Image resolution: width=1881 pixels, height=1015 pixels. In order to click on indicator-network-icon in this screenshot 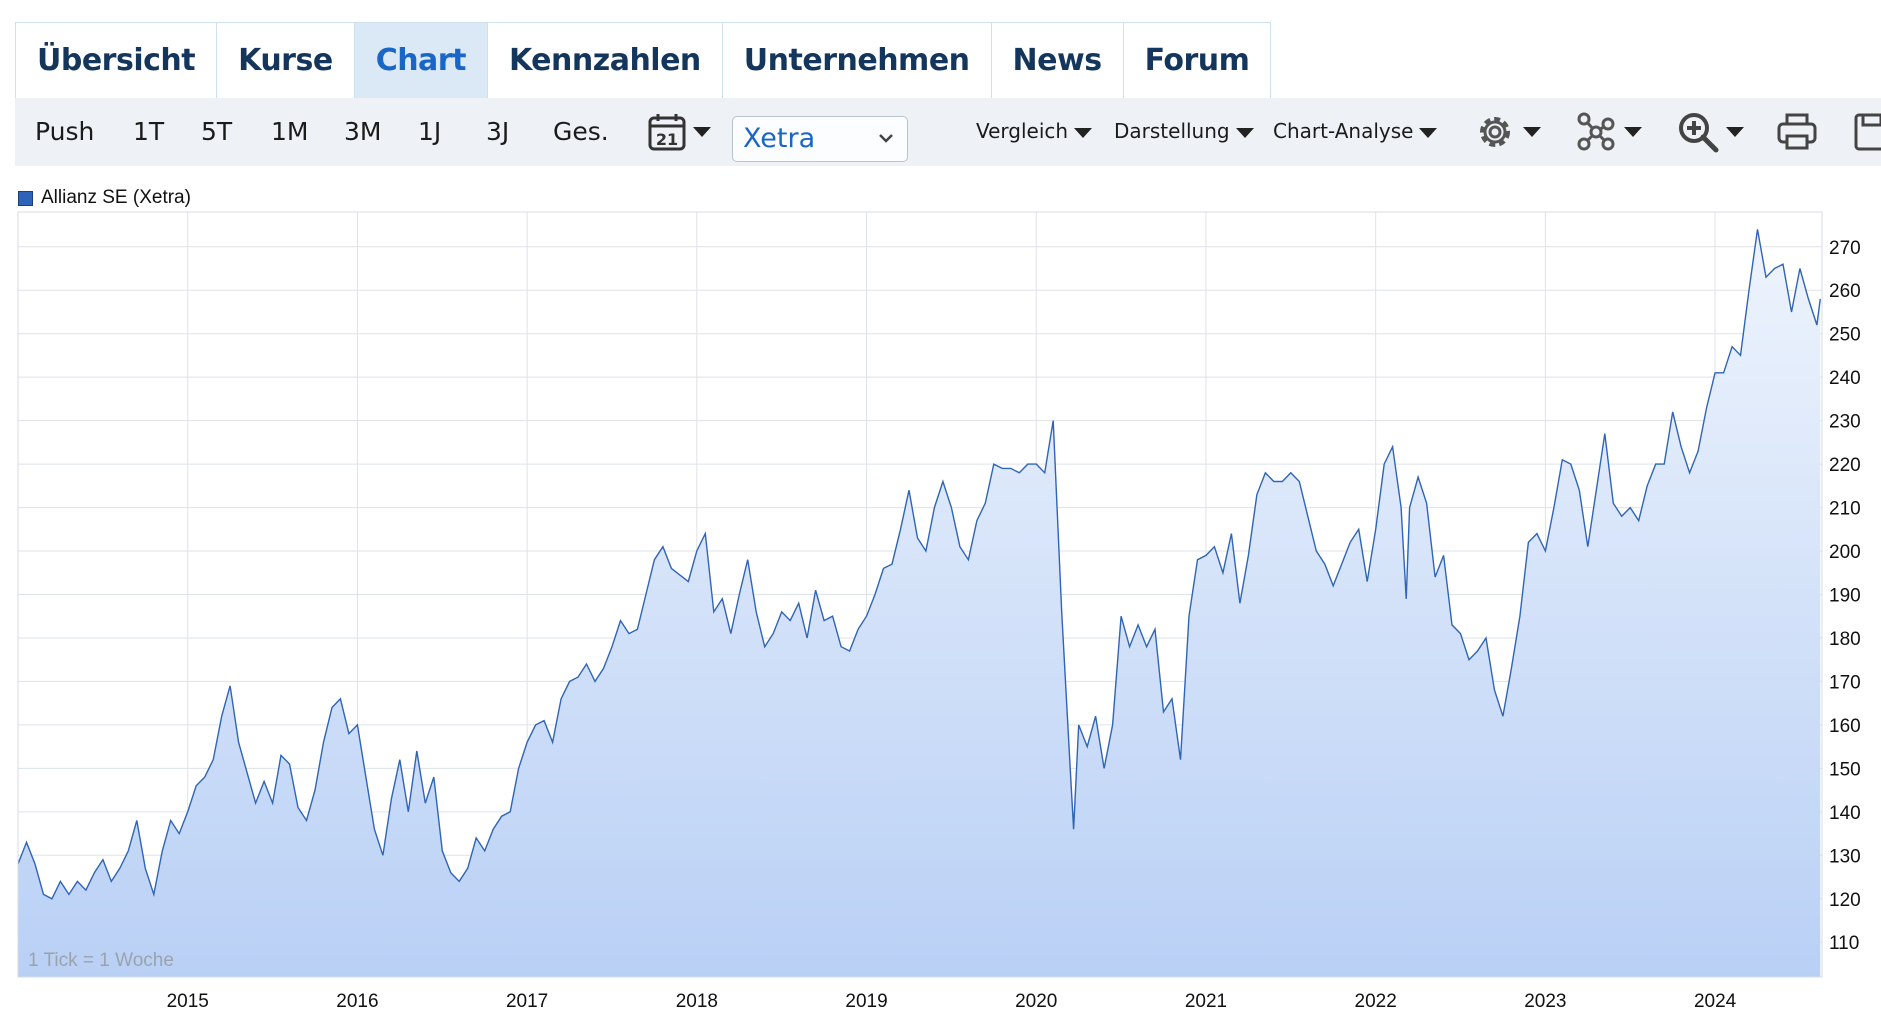, I will do `click(1596, 131)`.